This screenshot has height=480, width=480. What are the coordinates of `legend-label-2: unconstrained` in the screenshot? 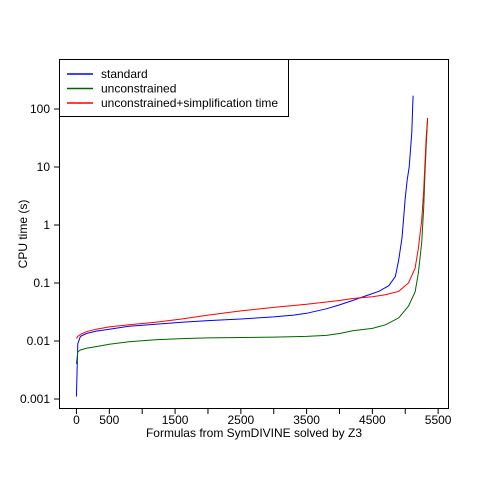 It's located at (138, 89).